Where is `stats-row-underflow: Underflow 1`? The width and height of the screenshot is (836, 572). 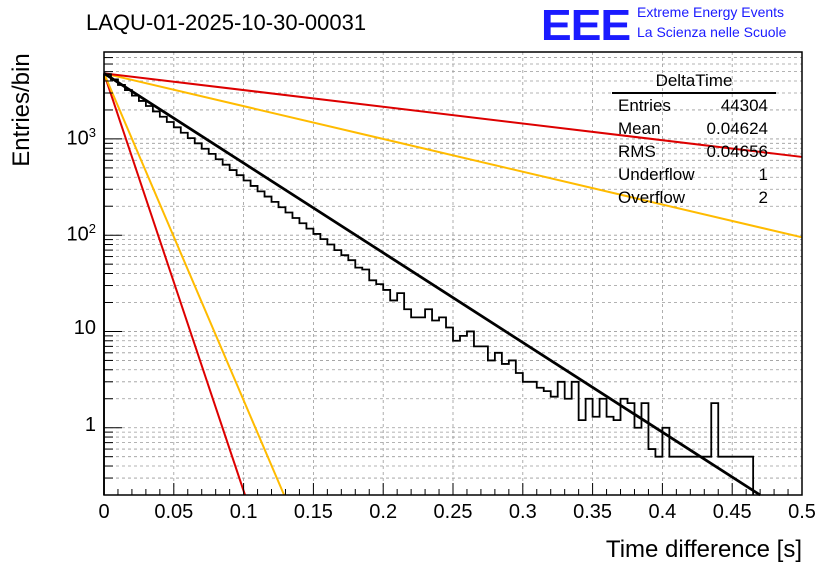 stats-row-underflow: Underflow 1 is located at coordinates (694, 174).